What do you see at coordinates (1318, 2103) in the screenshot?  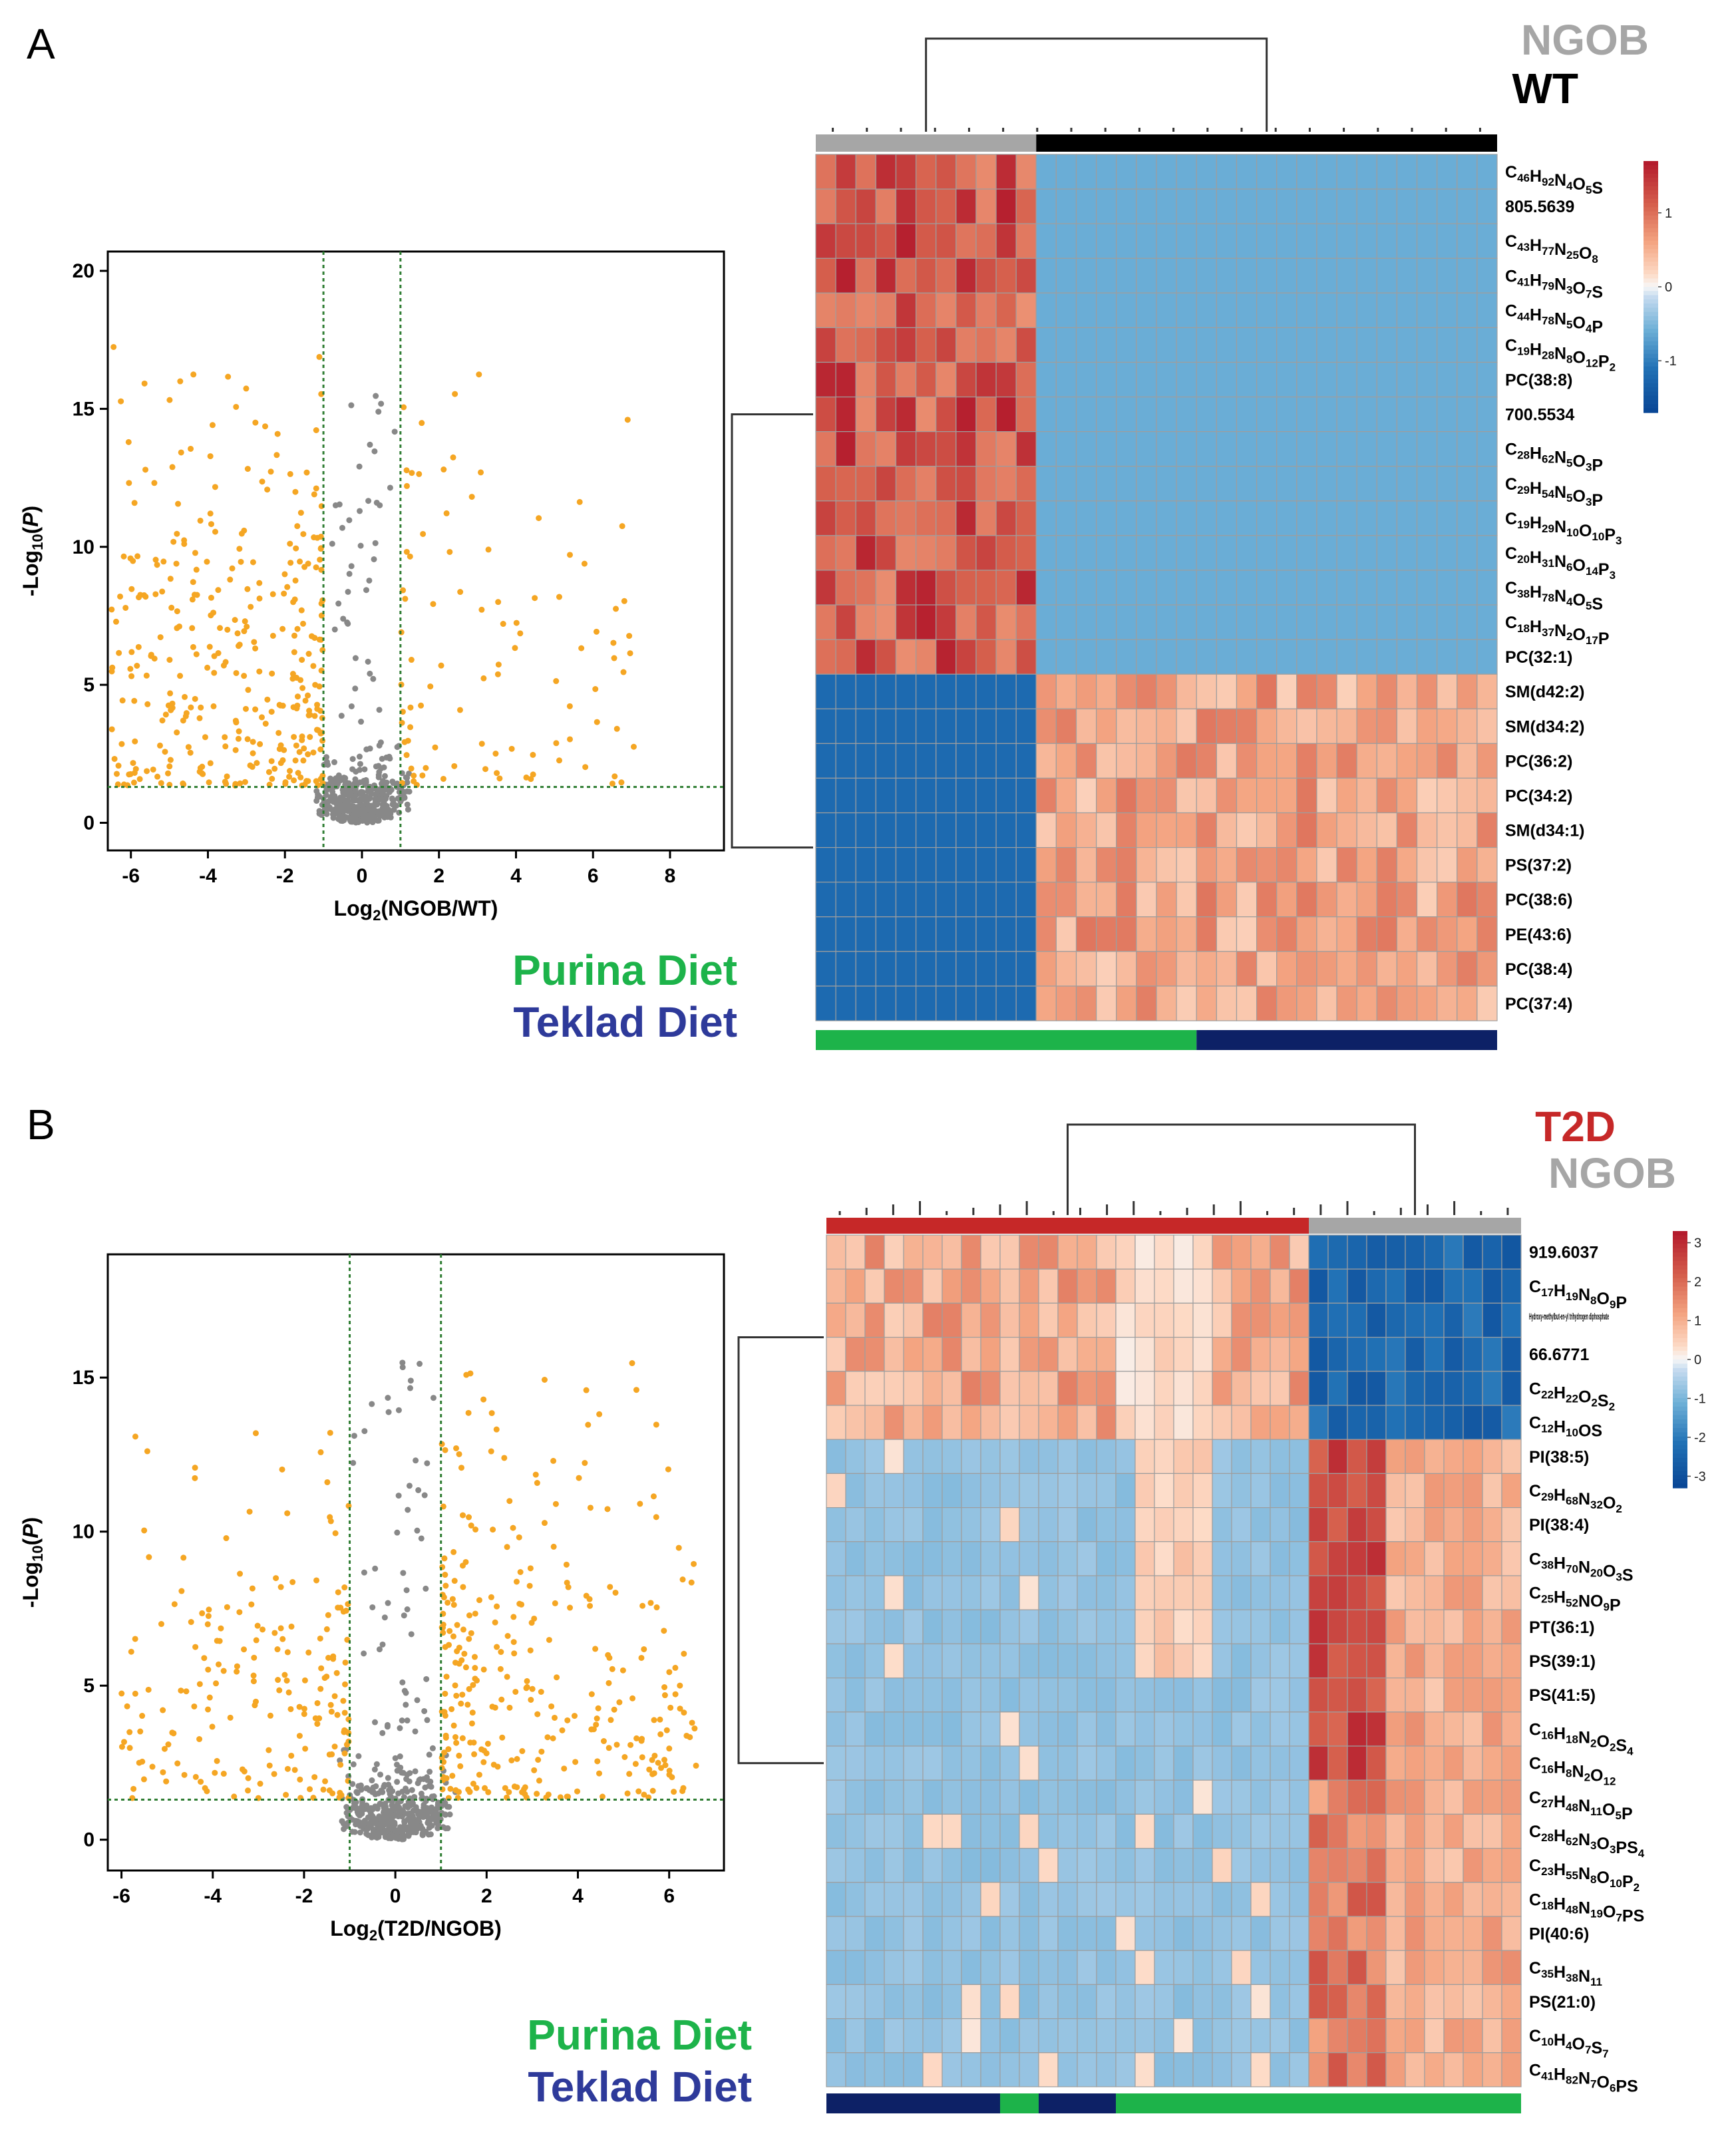 I see `diet-bar-purina` at bounding box center [1318, 2103].